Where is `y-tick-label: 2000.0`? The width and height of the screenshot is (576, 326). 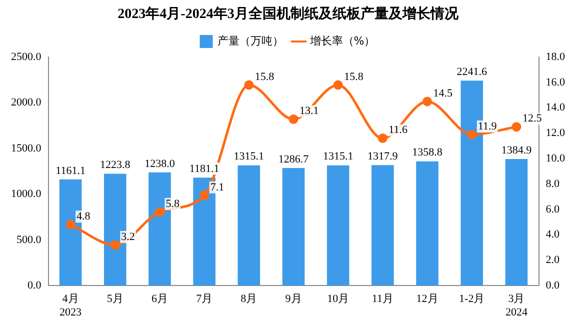 y-tick-label: 2000.0 is located at coordinates (26, 102).